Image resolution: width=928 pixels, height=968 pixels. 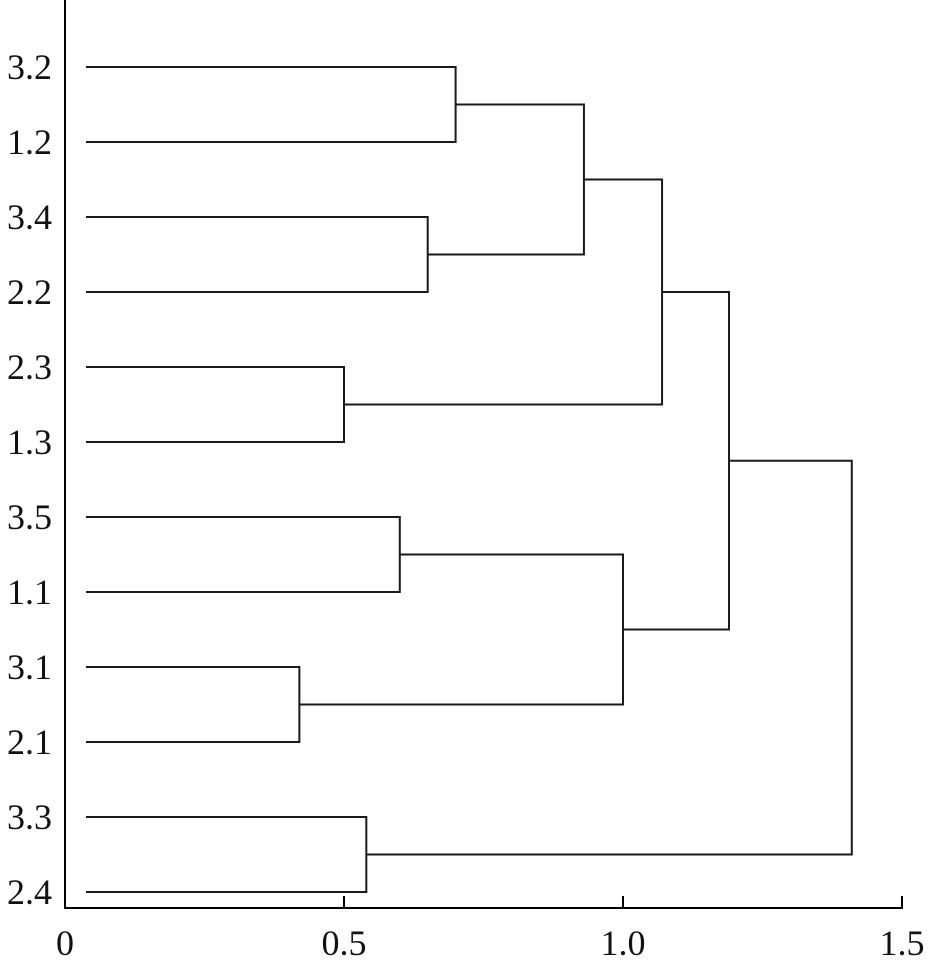 I want to click on leaf-label: 2.3, so click(x=29, y=367).